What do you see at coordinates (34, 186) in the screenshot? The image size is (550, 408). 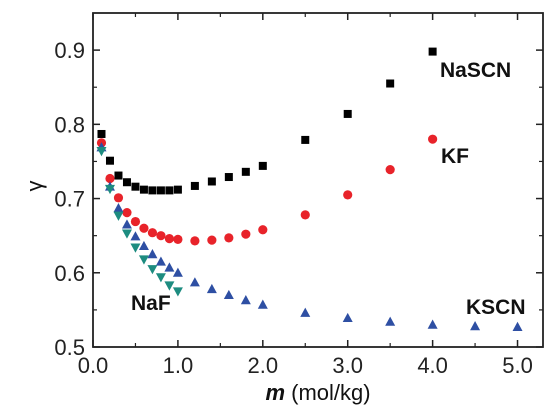 I see `y-axis-title: γ` at bounding box center [34, 186].